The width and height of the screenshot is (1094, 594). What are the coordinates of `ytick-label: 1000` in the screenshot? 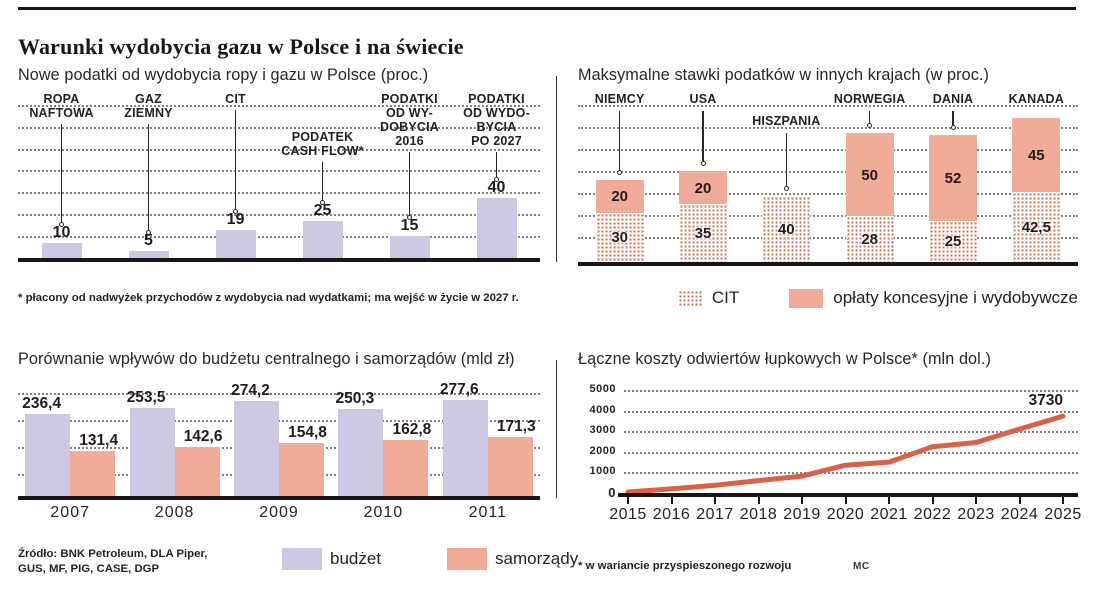 It's located at (602, 471).